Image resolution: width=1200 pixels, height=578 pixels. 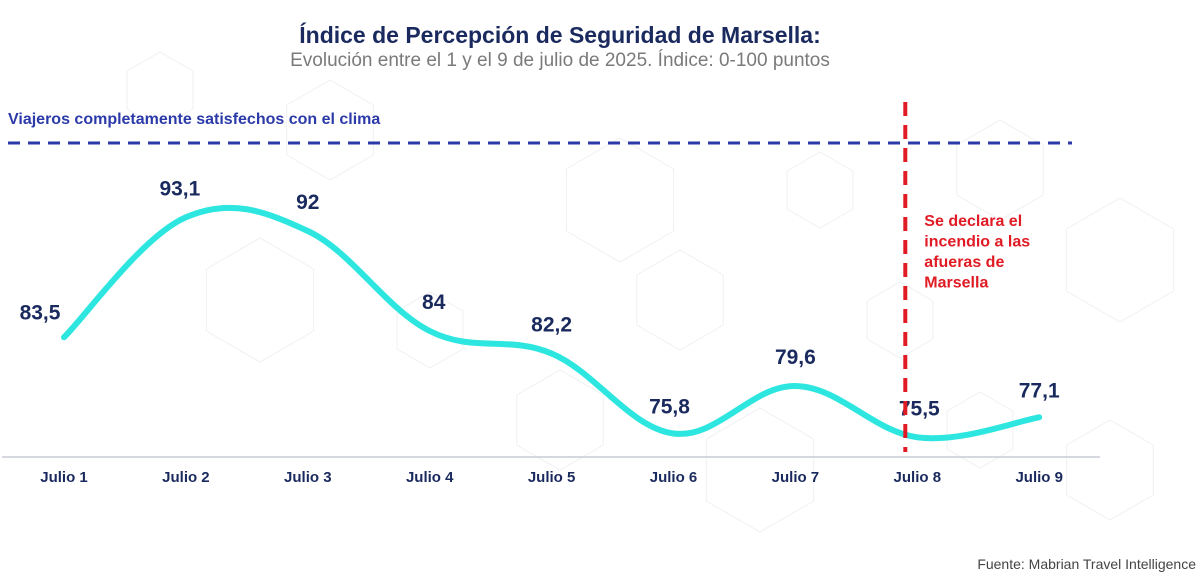 What do you see at coordinates (973, 221) in the screenshot?
I see `event-annotation-line: Se declara el` at bounding box center [973, 221].